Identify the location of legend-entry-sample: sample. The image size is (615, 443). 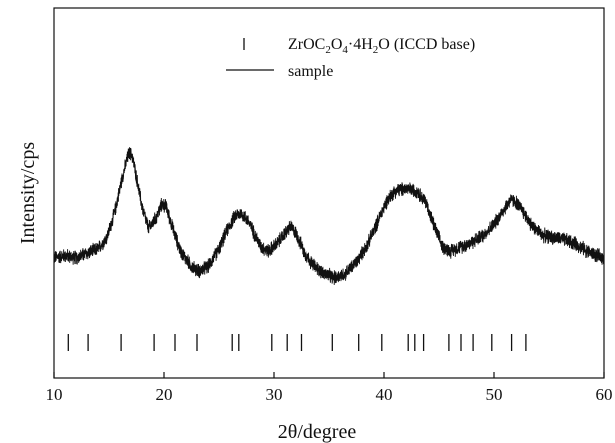
(310, 71).